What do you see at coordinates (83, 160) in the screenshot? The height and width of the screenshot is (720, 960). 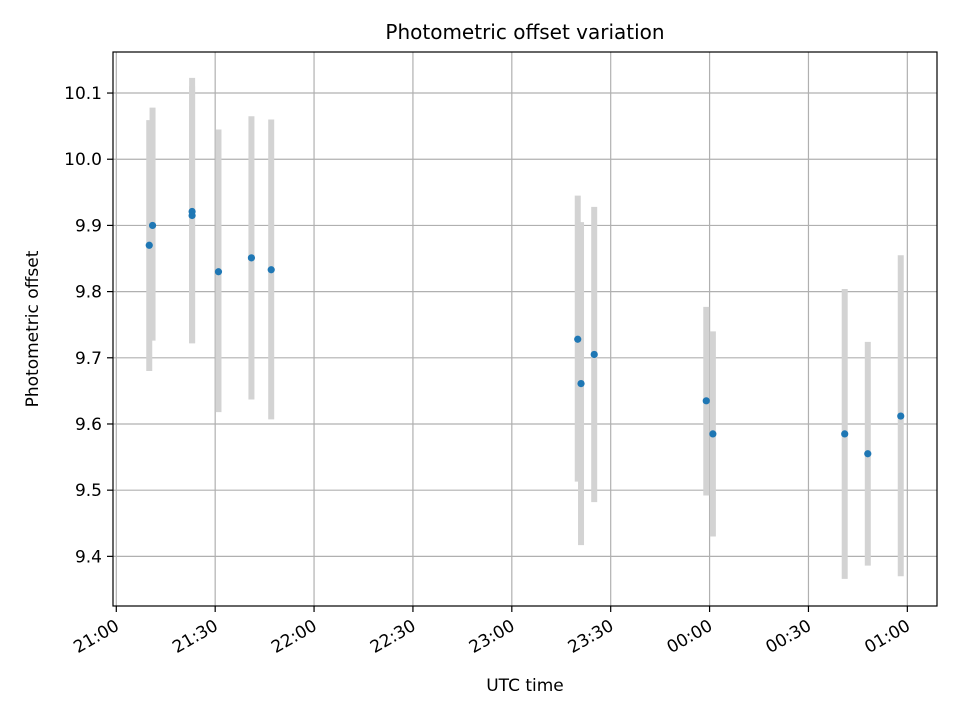 I see `y-tick-label: 10.0` at bounding box center [83, 160].